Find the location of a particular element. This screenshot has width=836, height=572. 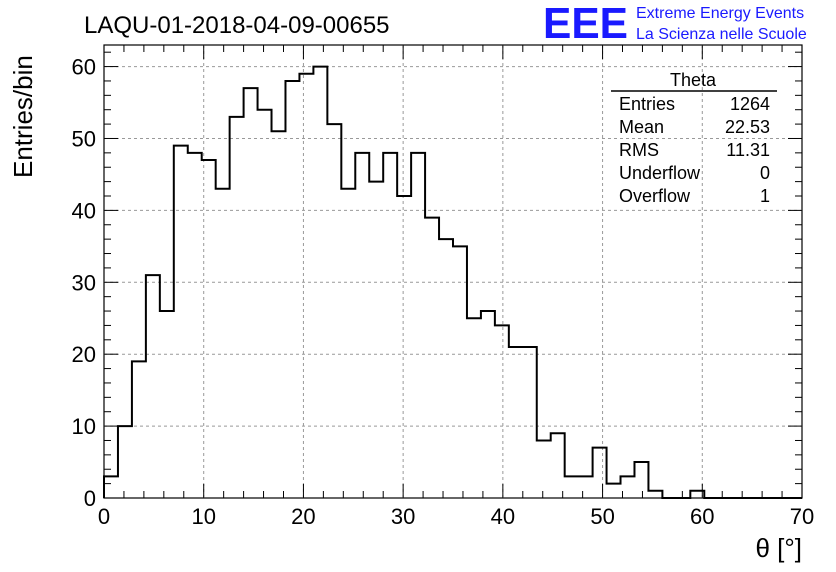

y-axis-label: Entries/bin is located at coordinates (23, 116).